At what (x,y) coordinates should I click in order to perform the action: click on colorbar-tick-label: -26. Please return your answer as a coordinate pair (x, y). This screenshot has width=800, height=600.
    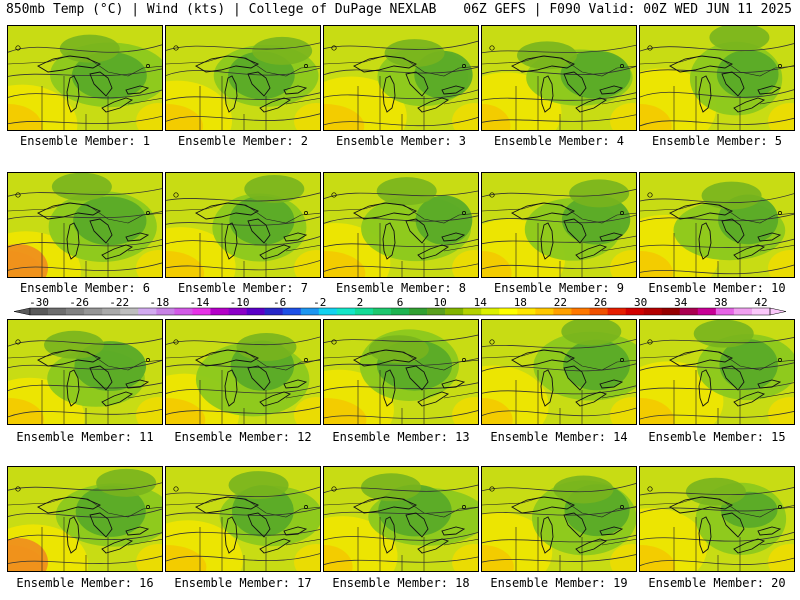
    Looking at the image, I should click on (79, 302).